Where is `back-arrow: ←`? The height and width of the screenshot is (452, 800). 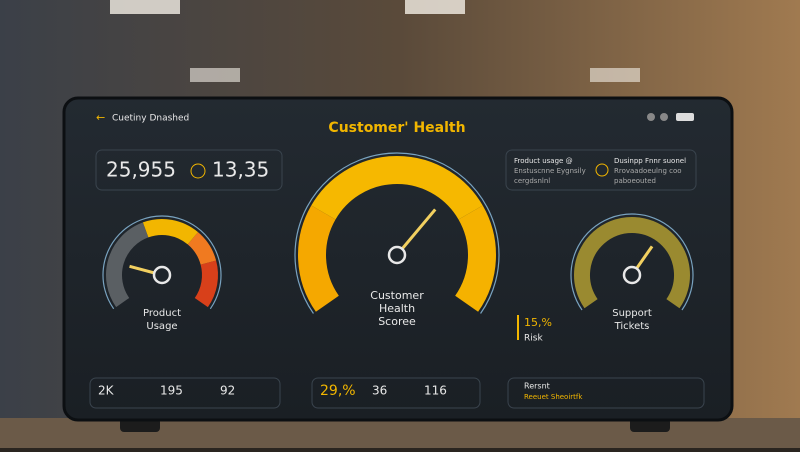
back-arrow: ← is located at coordinates (100, 117).